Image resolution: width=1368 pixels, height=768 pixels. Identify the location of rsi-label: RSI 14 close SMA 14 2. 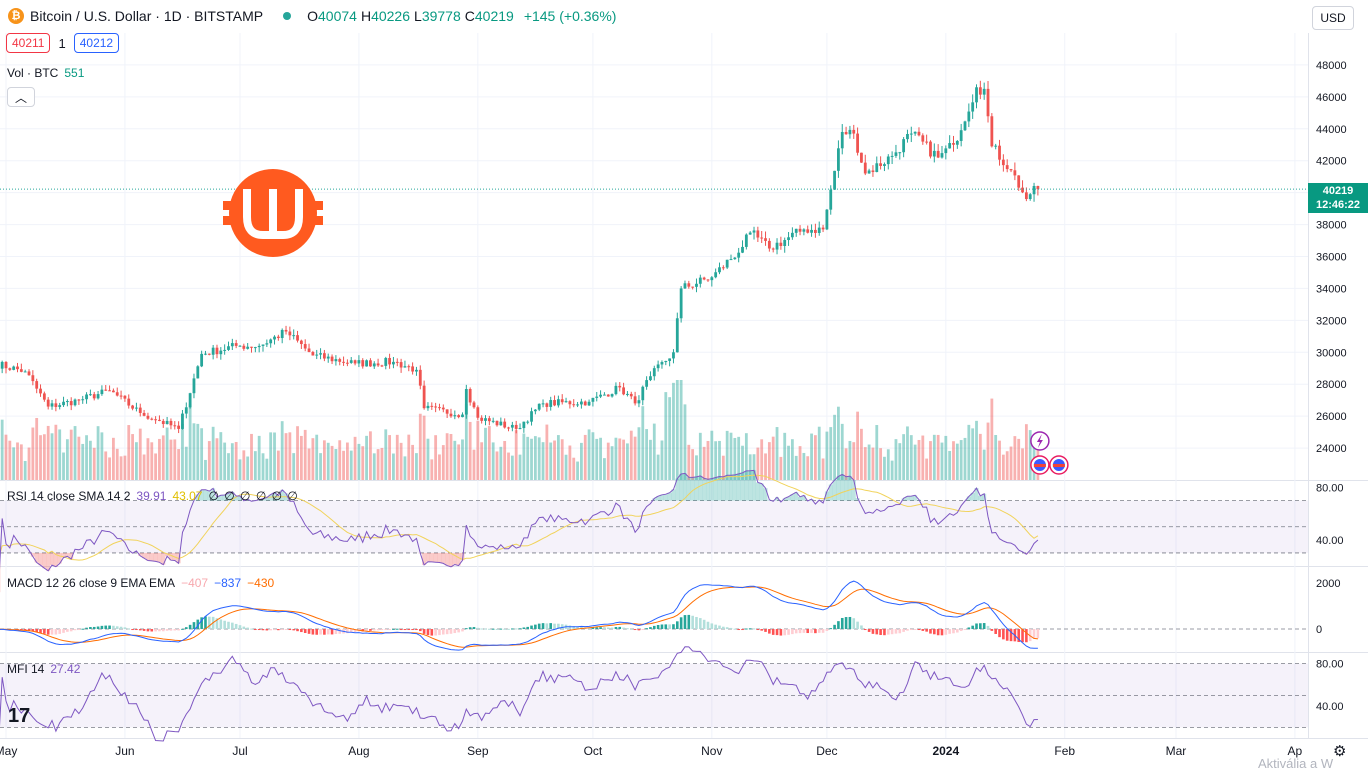
(69, 496).